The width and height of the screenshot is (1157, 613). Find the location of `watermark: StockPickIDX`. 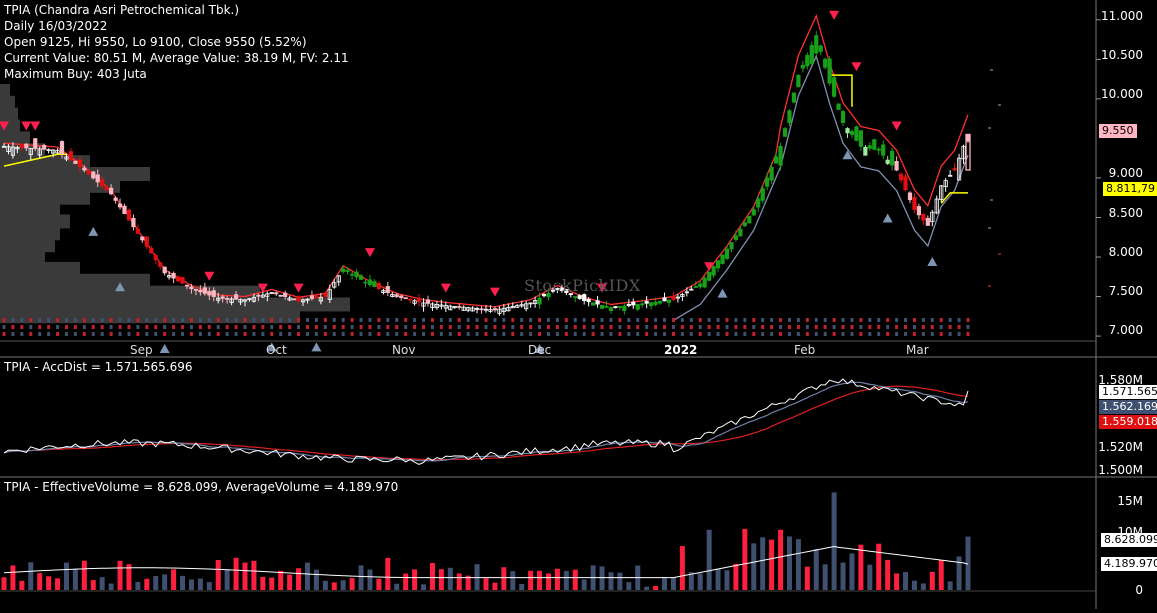

watermark: StockPickIDX is located at coordinates (582, 285).